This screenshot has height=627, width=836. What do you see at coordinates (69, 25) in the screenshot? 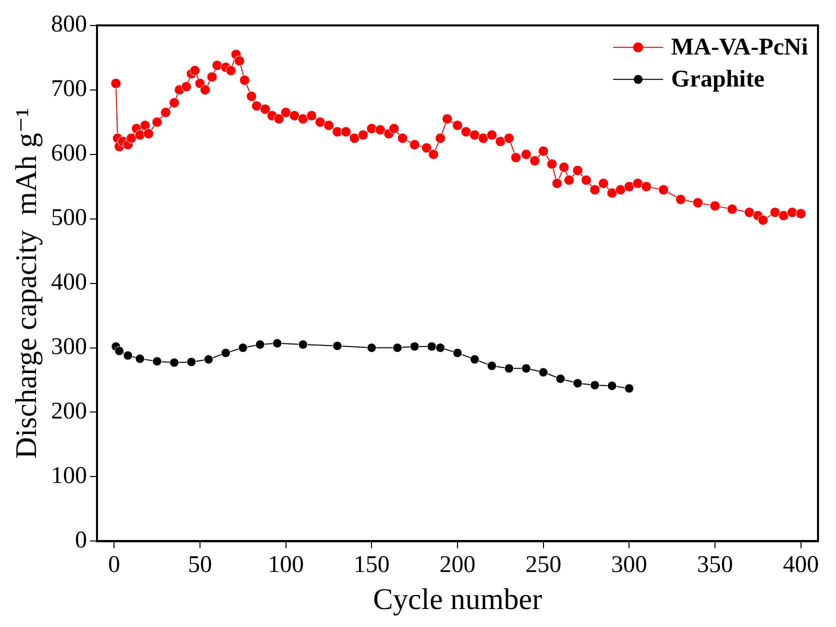
I see `y-tick-label: 800` at bounding box center [69, 25].